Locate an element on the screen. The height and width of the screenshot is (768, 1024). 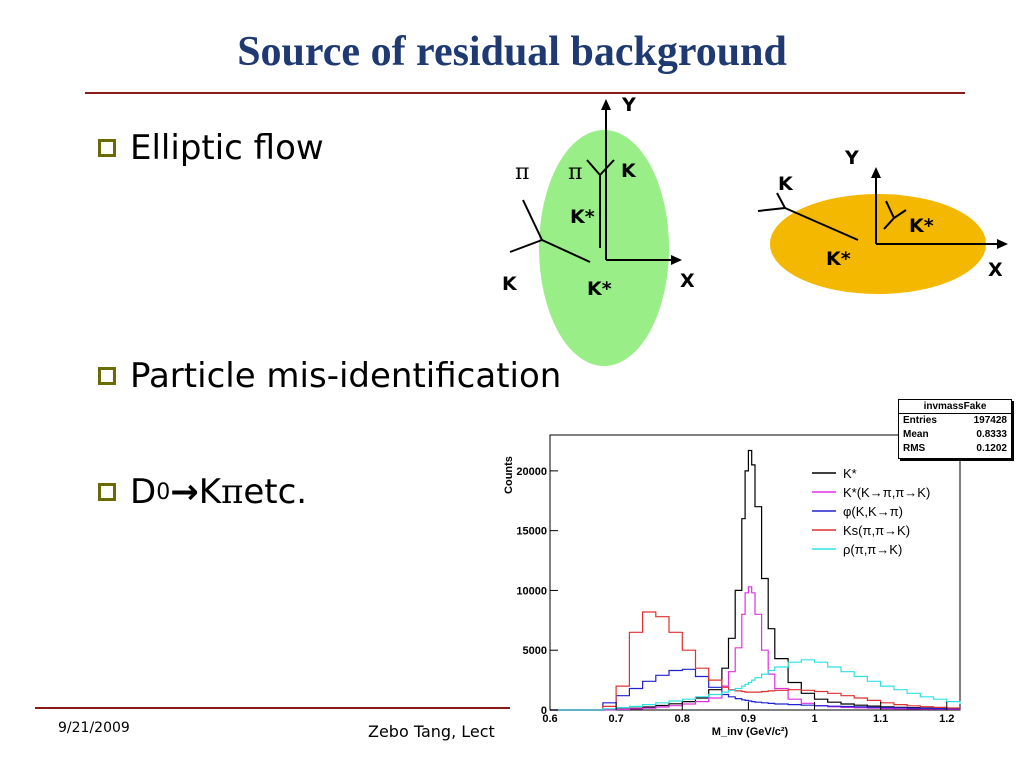
y-tick-label: 0 is located at coordinates (544, 711).